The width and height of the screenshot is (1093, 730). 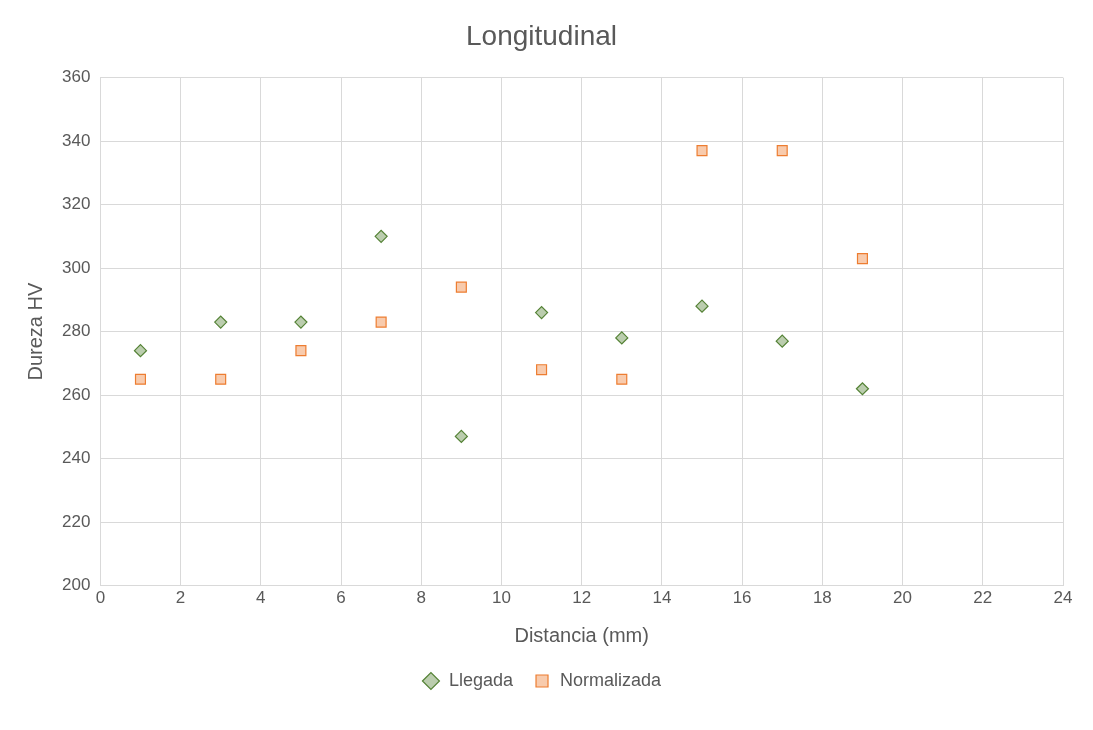 I want to click on x-tick-label: 20, so click(x=903, y=598).